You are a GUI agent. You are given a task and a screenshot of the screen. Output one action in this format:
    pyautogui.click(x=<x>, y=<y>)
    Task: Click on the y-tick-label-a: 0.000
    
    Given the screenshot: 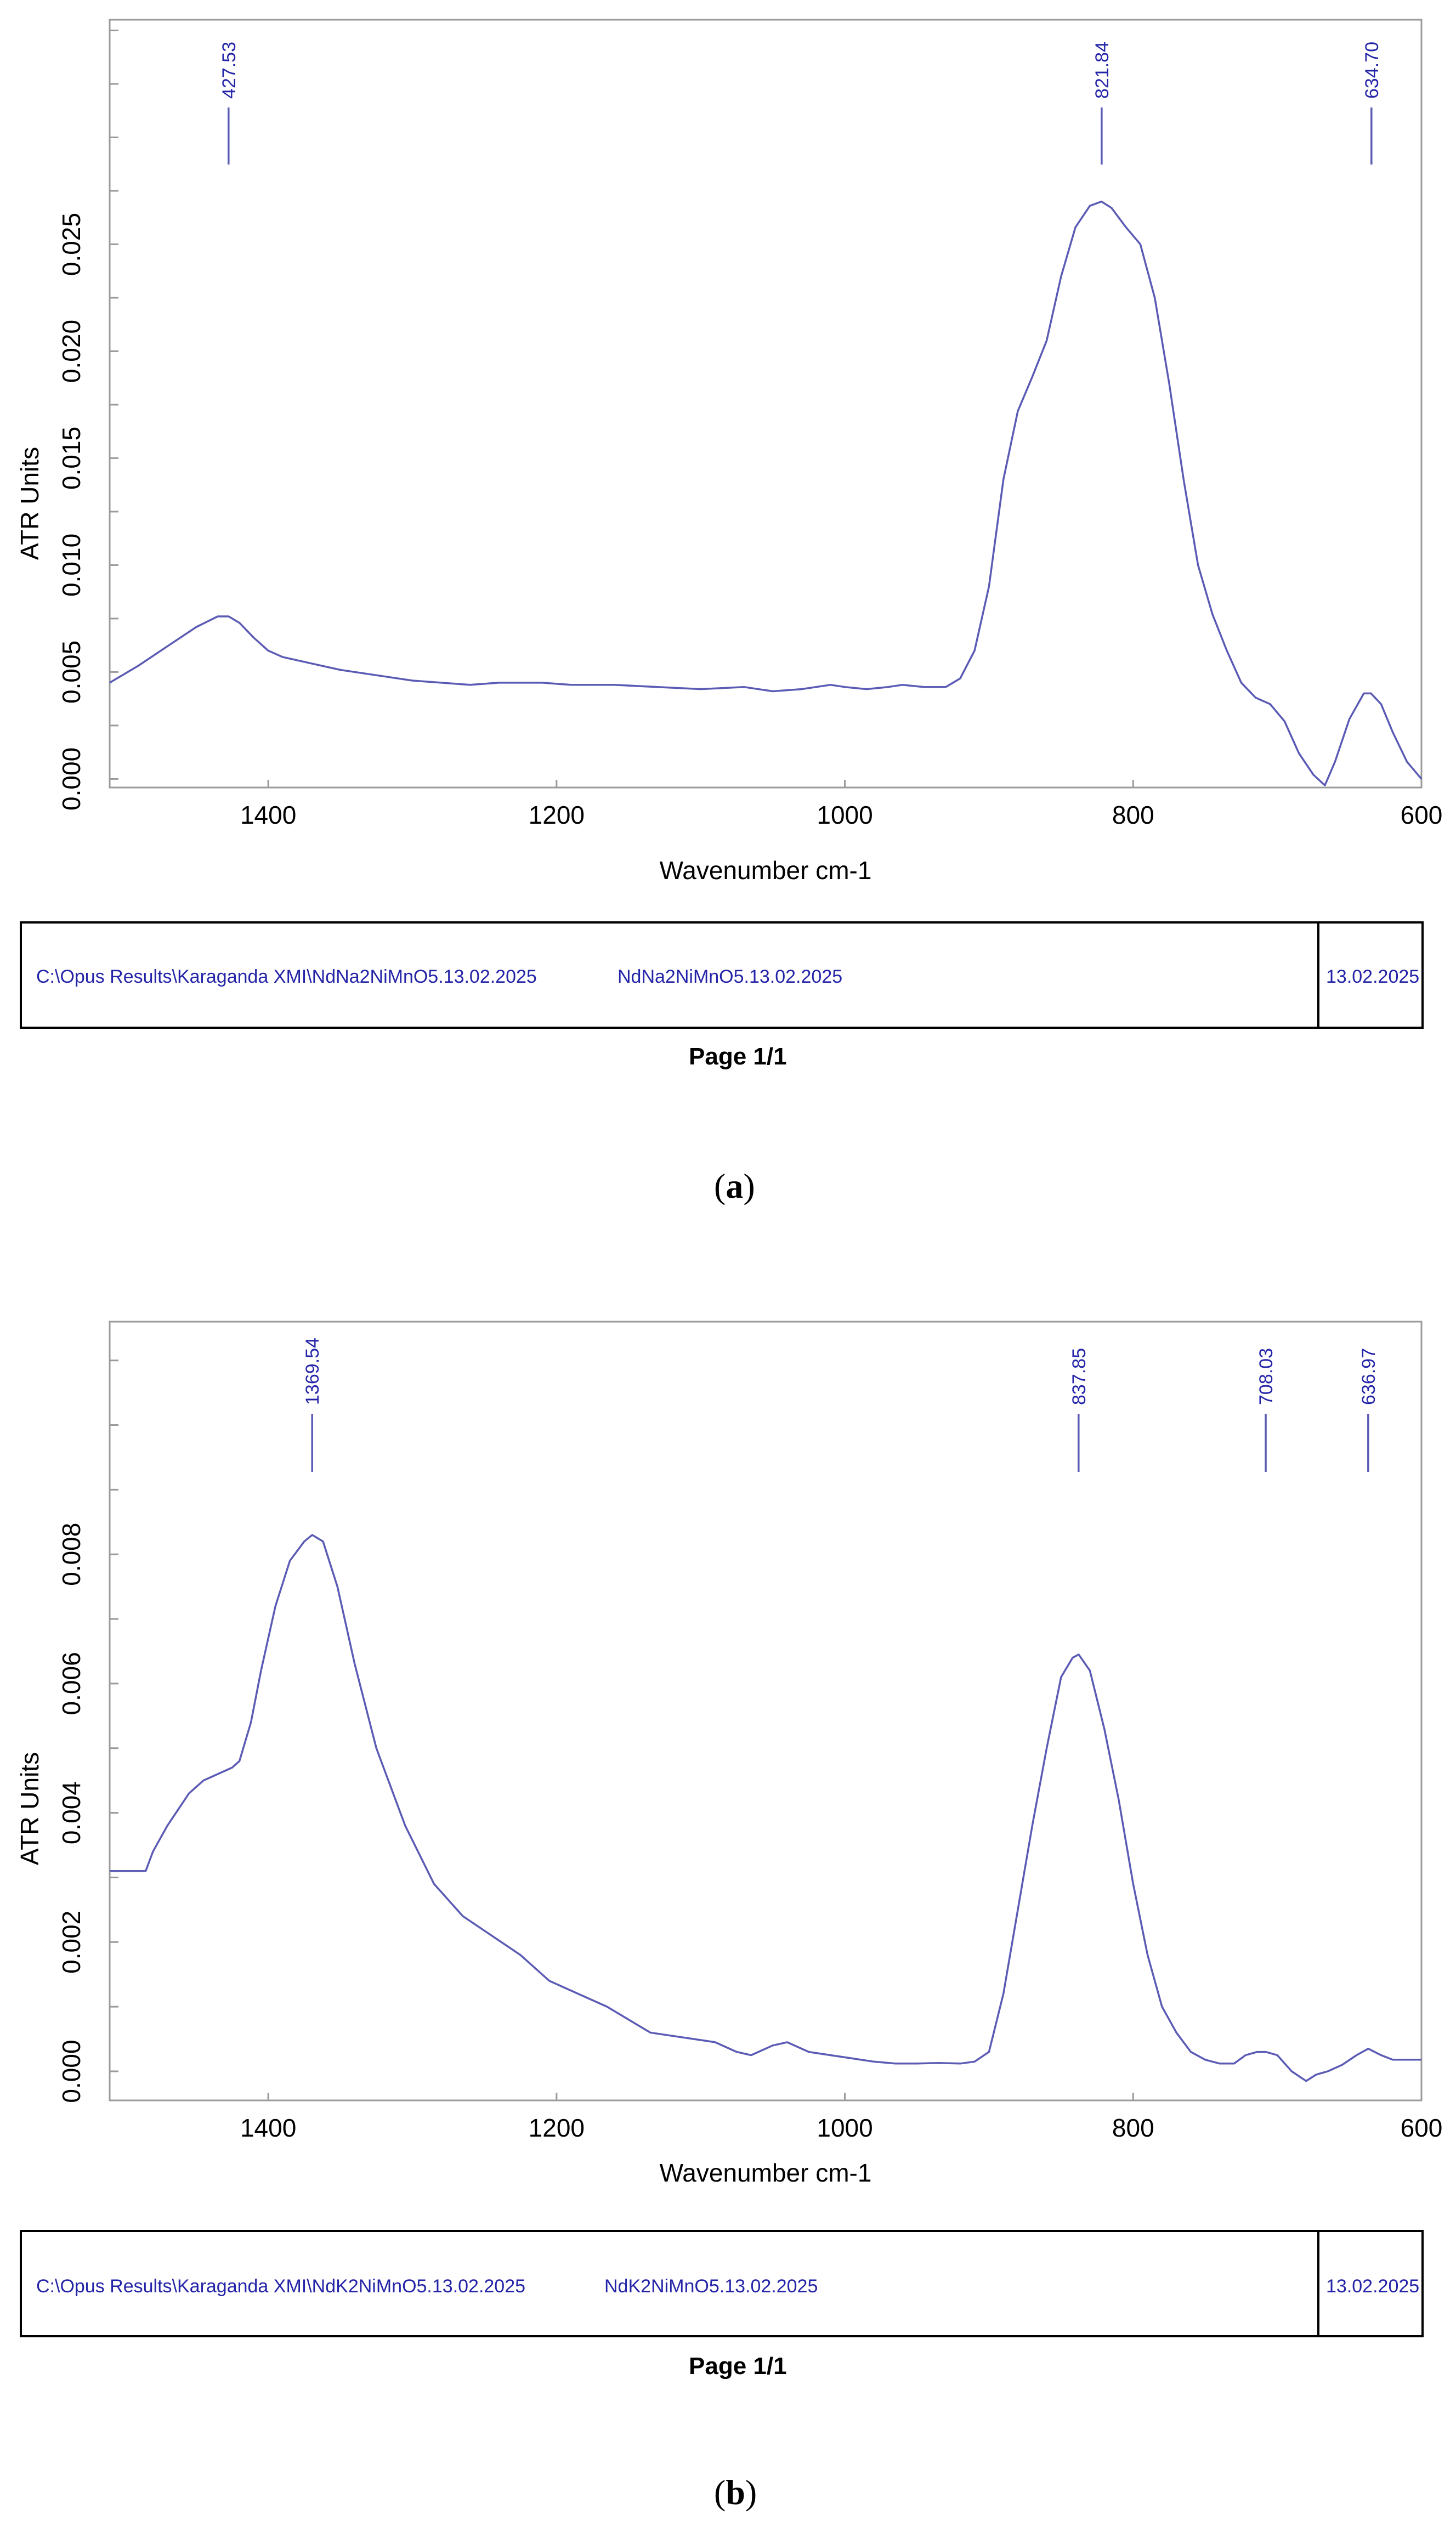 What is the action you would take?
    pyautogui.click(x=71, y=779)
    